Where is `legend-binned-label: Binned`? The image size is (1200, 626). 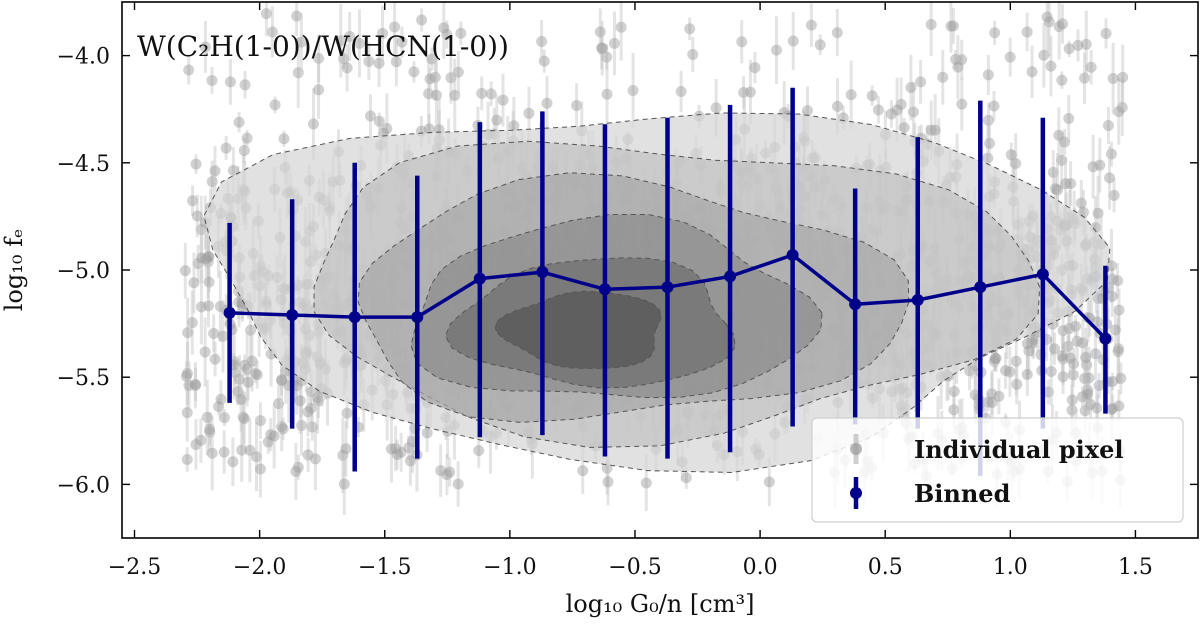 legend-binned-label: Binned is located at coordinates (962, 493).